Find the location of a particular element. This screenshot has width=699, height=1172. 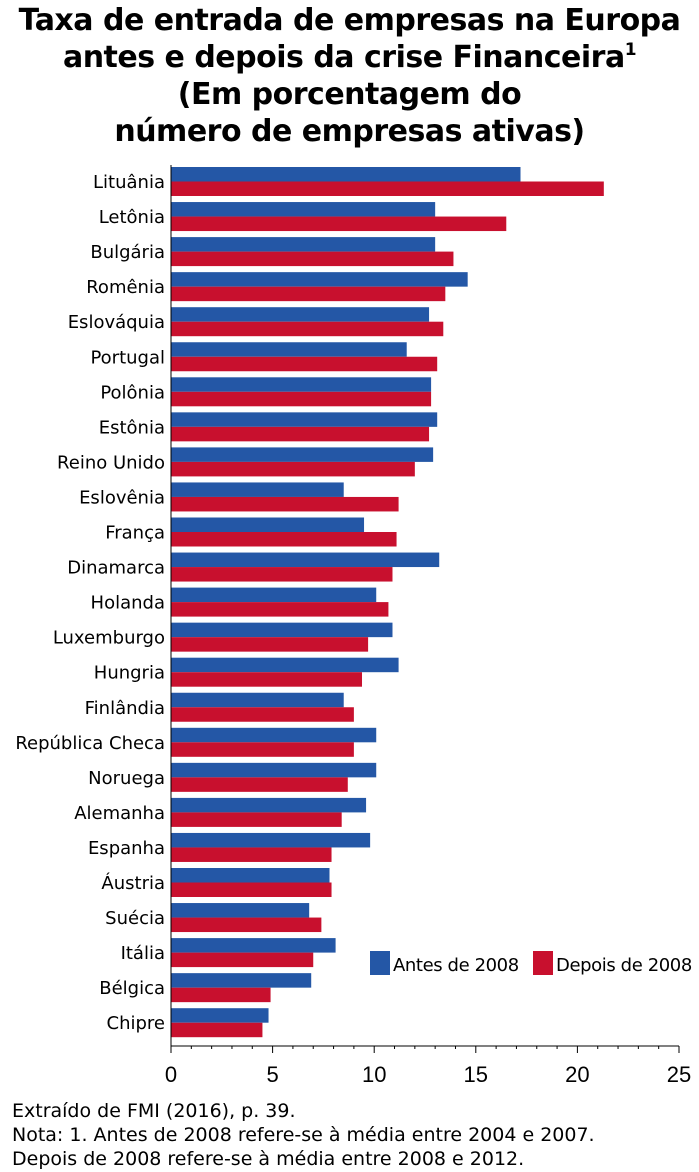

category-label: Portugal is located at coordinates (127, 357).